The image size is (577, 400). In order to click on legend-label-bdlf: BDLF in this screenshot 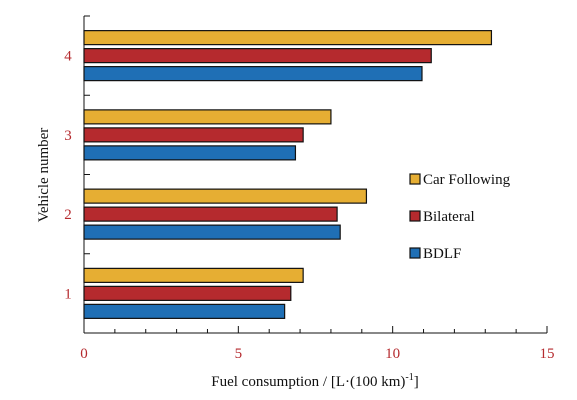, I will do `click(442, 254)`.